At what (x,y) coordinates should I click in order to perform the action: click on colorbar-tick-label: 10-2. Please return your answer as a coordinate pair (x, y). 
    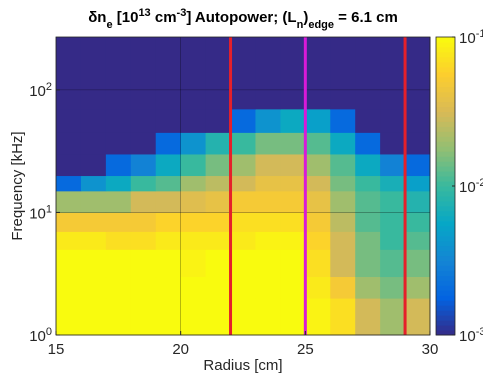
    Looking at the image, I should click on (471, 186).